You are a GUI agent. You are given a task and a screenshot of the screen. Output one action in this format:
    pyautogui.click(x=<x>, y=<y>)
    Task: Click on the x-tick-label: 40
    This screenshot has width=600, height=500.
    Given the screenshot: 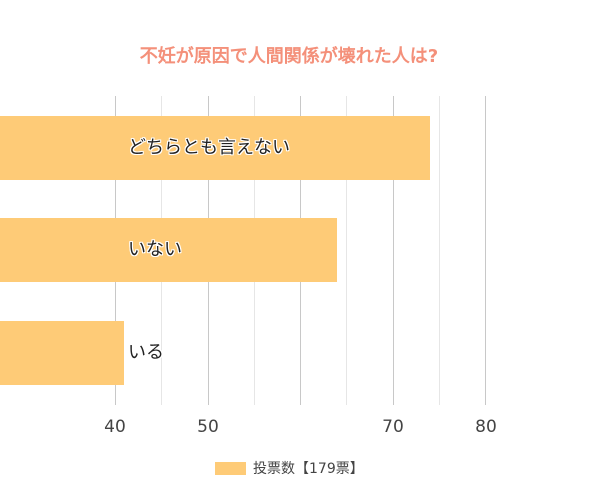 What is the action you would take?
    pyautogui.click(x=115, y=427)
    